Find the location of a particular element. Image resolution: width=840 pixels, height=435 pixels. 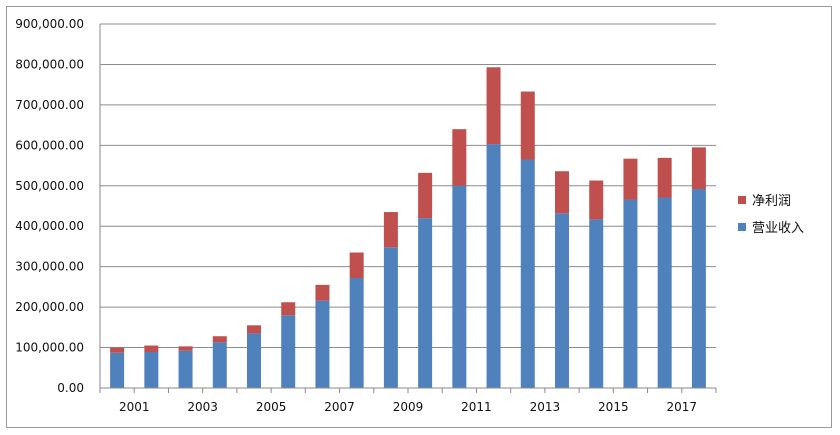

legend-swatch-revenue is located at coordinates (742, 227).